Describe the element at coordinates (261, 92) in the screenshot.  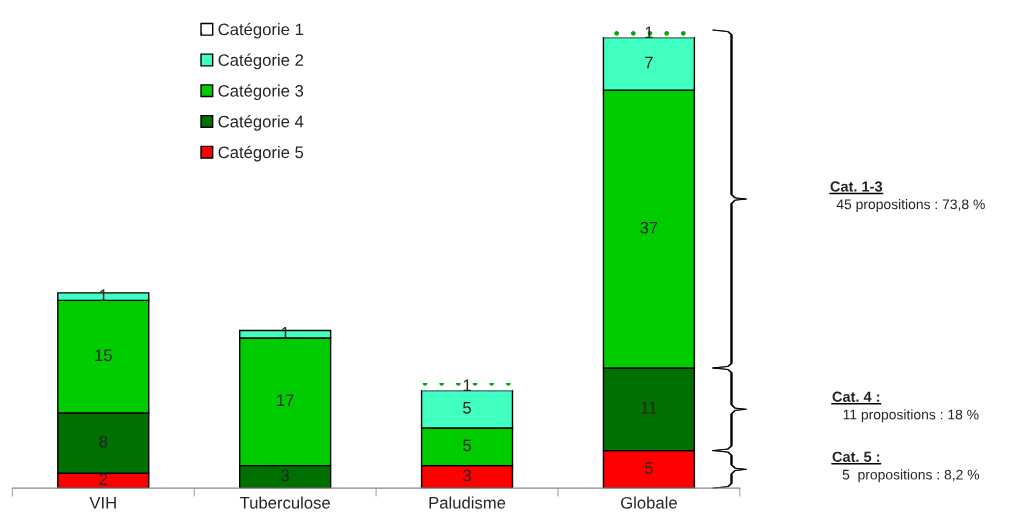
I see `legend-label: Catégorie 3` at that location.